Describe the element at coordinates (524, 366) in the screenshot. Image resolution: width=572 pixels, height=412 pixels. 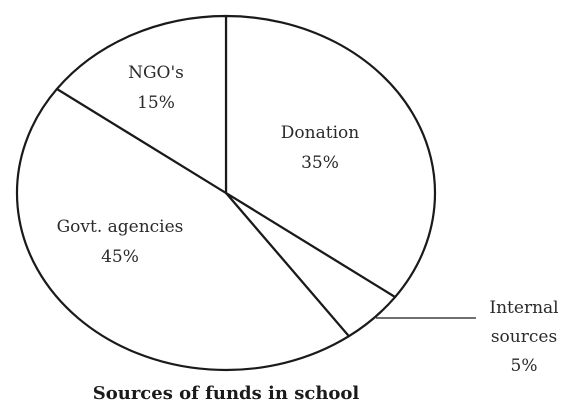
I see `slice-percent-internal-sources: 5%` at that location.